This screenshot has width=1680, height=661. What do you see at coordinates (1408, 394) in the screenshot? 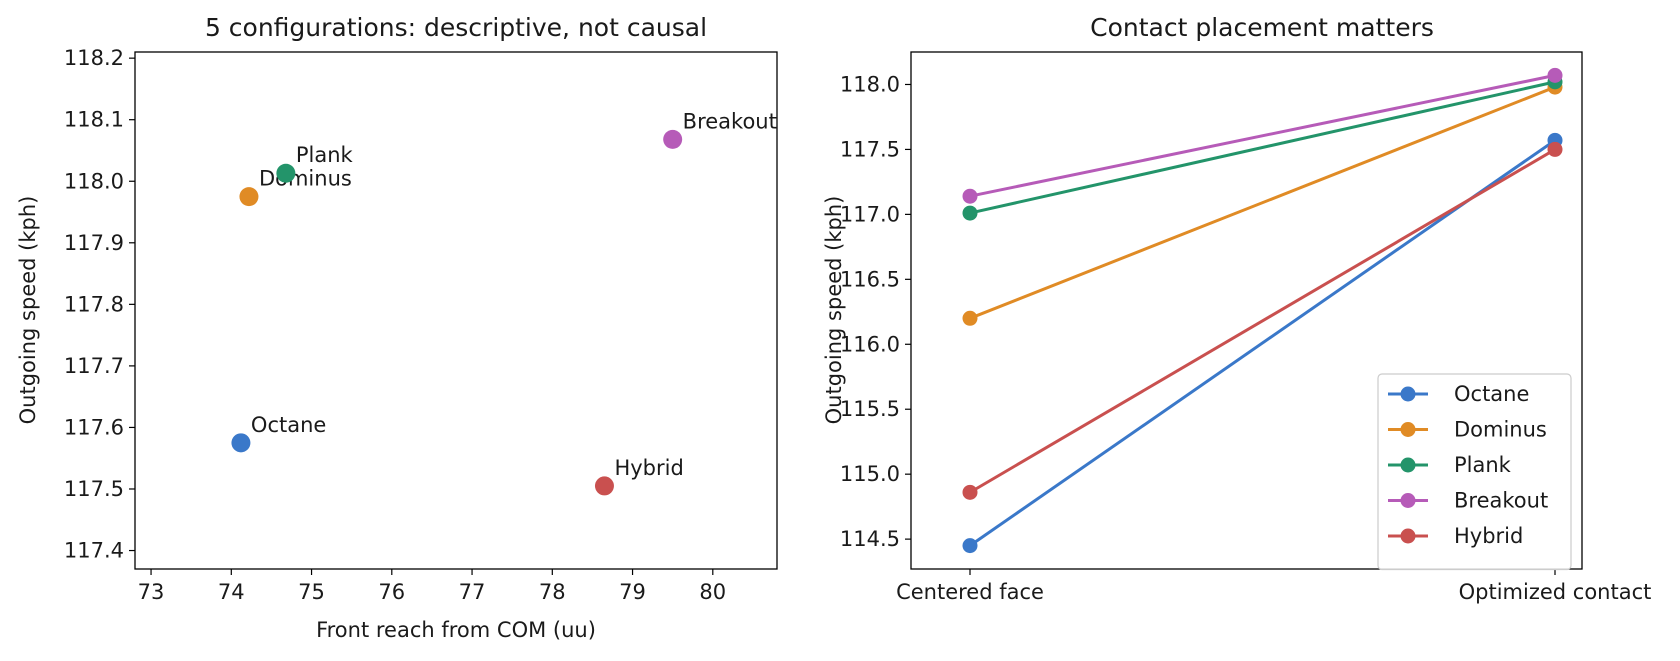
I see `legend-marker-octane` at bounding box center [1408, 394].